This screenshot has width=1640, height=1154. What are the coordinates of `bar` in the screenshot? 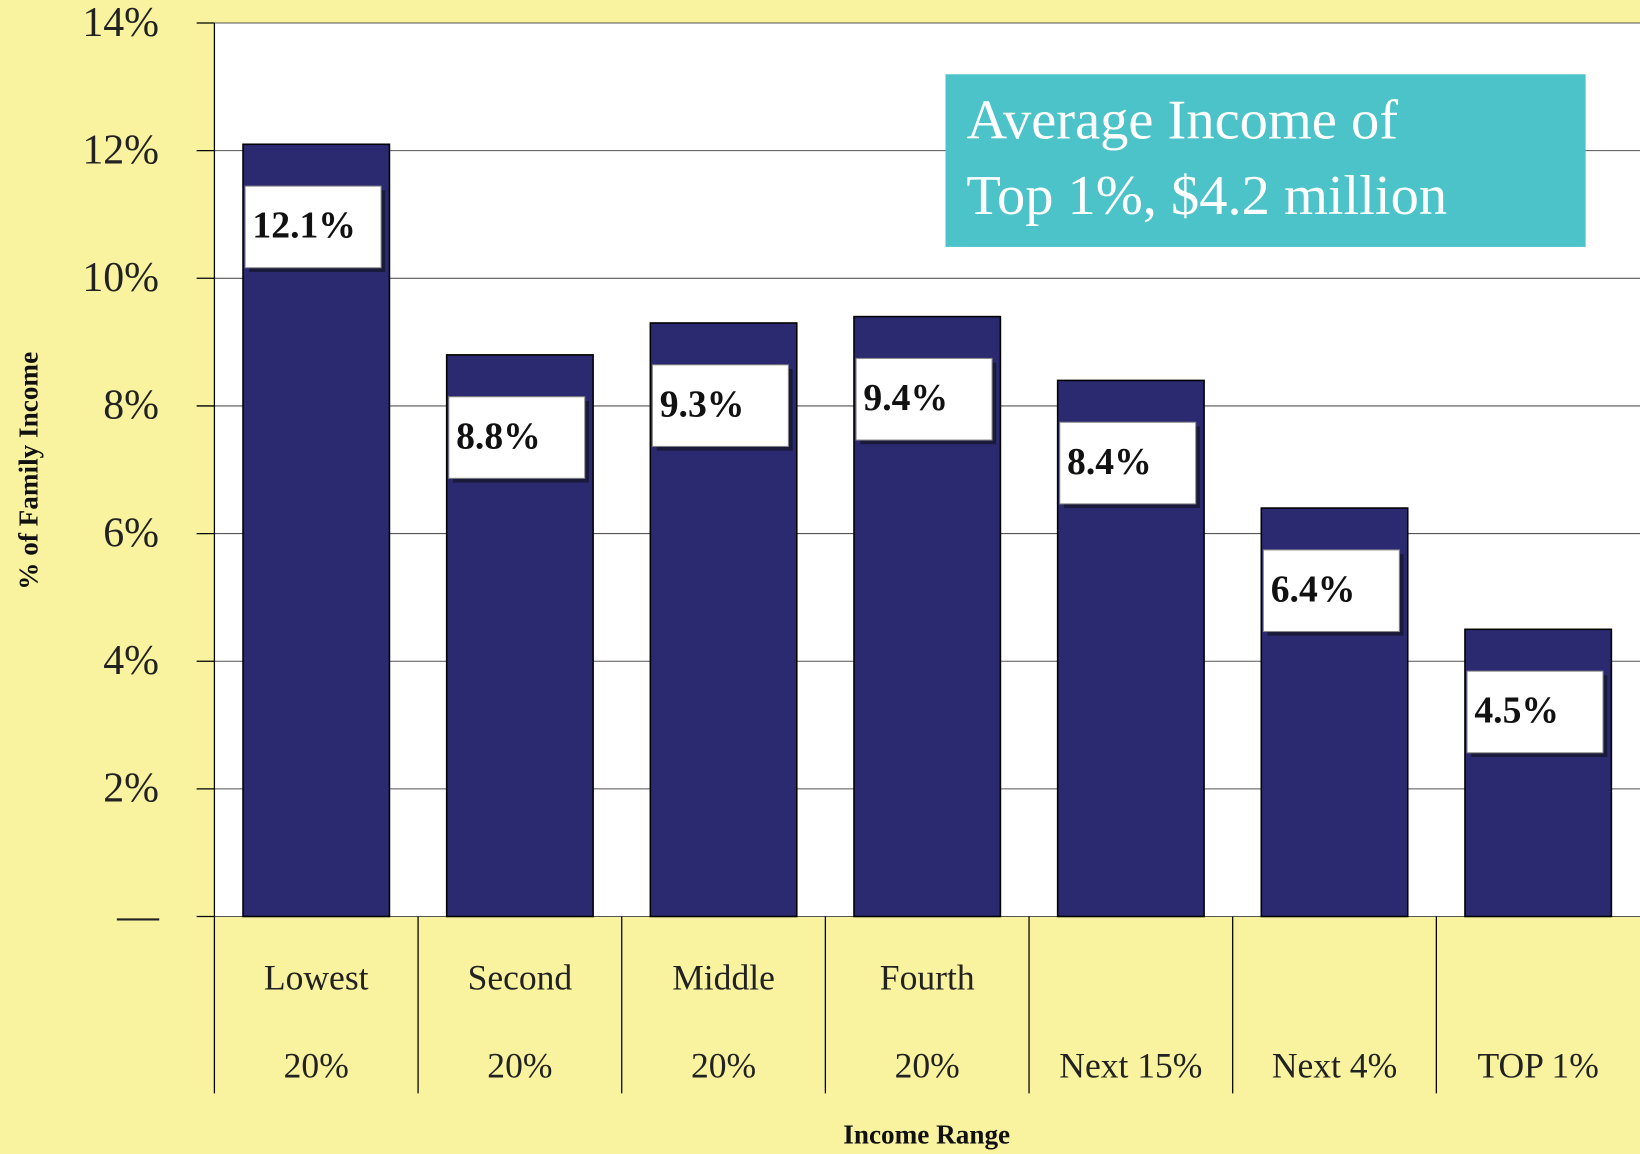 It's located at (316, 530).